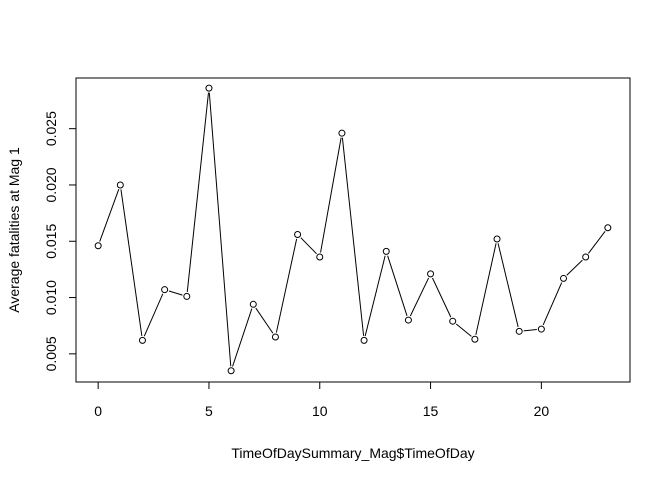  I want to click on y-tick-label: 0.010, so click(51, 297).